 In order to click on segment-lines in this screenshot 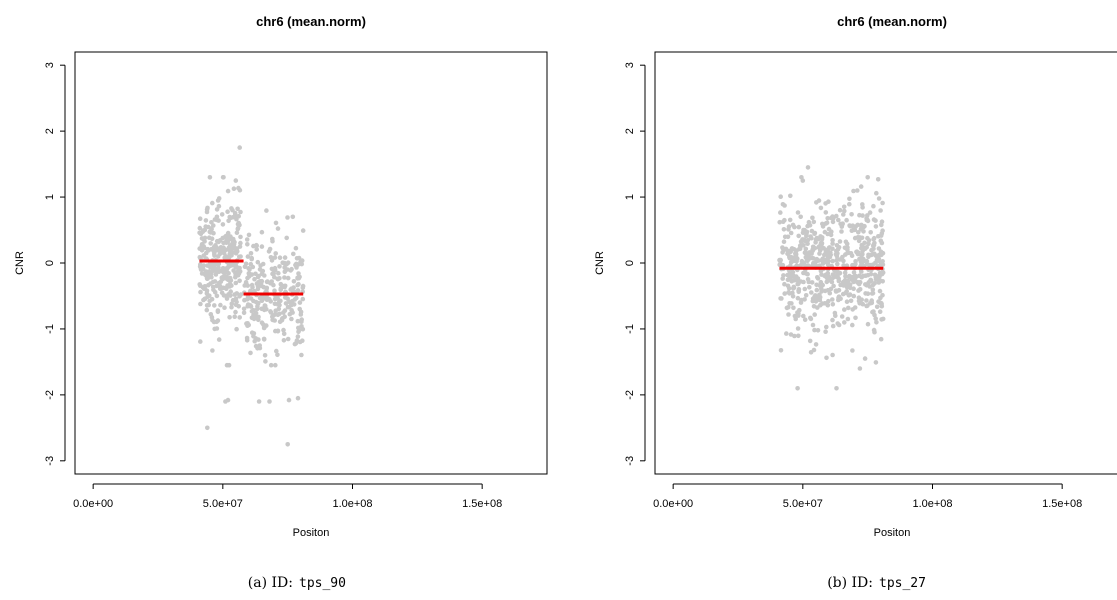, I will do `click(251, 277)`.